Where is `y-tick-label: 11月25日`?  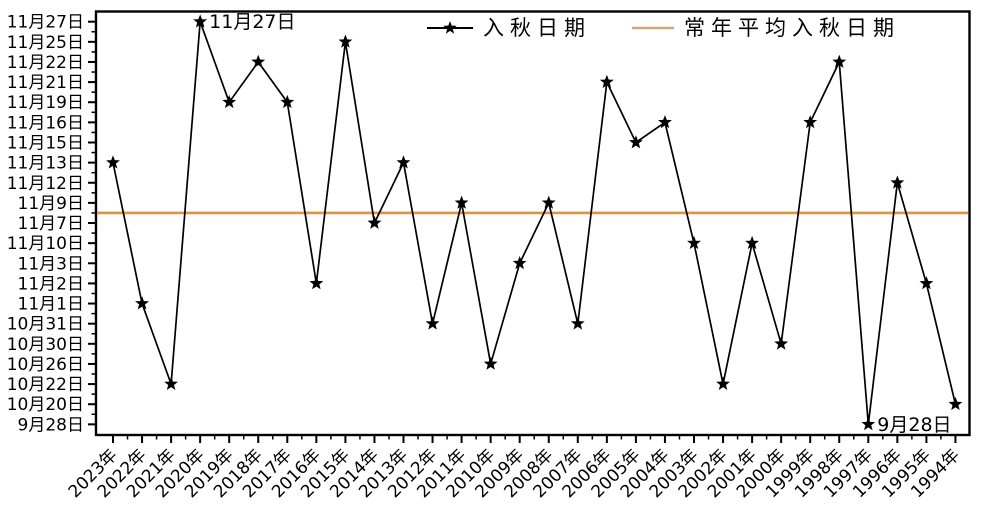 y-tick-label: 11月25日 is located at coordinates (45, 43).